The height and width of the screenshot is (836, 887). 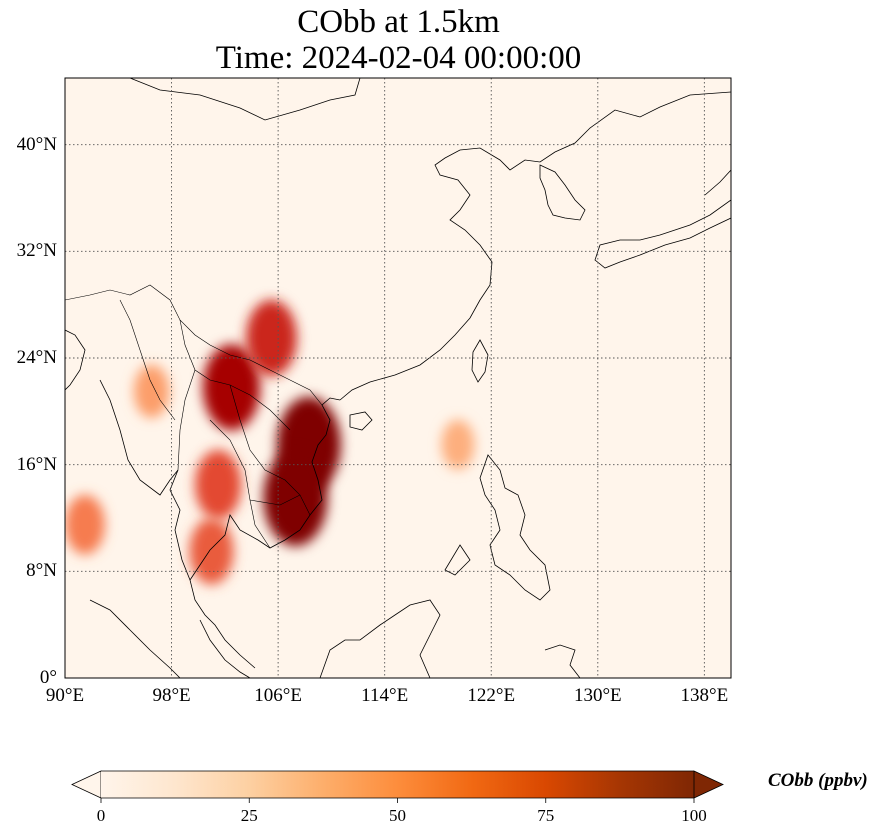 What do you see at coordinates (397, 784) in the screenshot?
I see `colorbar-body` at bounding box center [397, 784].